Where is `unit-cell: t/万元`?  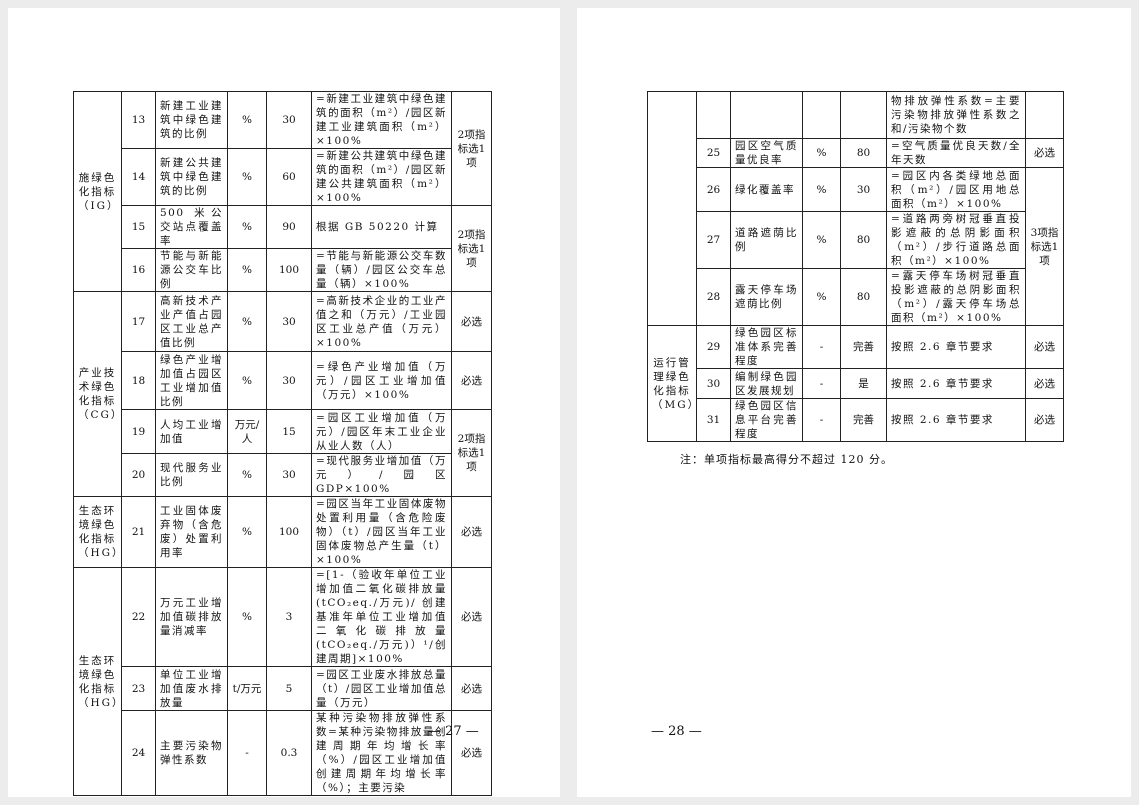 unit-cell: t/万元 is located at coordinates (247, 688).